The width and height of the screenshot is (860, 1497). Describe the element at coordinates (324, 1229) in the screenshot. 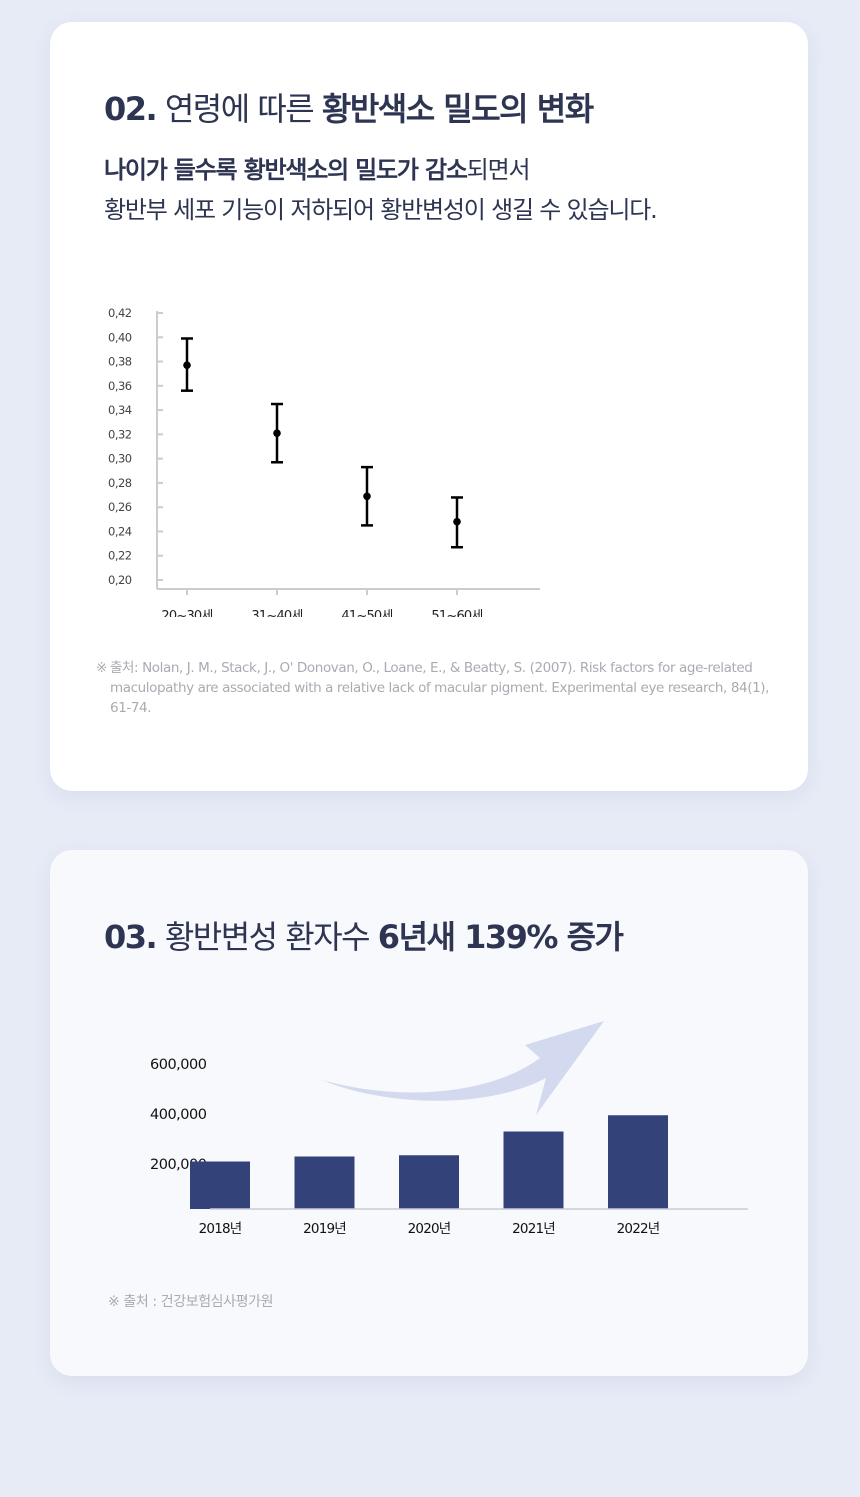

I see `x-tick-label: 2019년` at that location.